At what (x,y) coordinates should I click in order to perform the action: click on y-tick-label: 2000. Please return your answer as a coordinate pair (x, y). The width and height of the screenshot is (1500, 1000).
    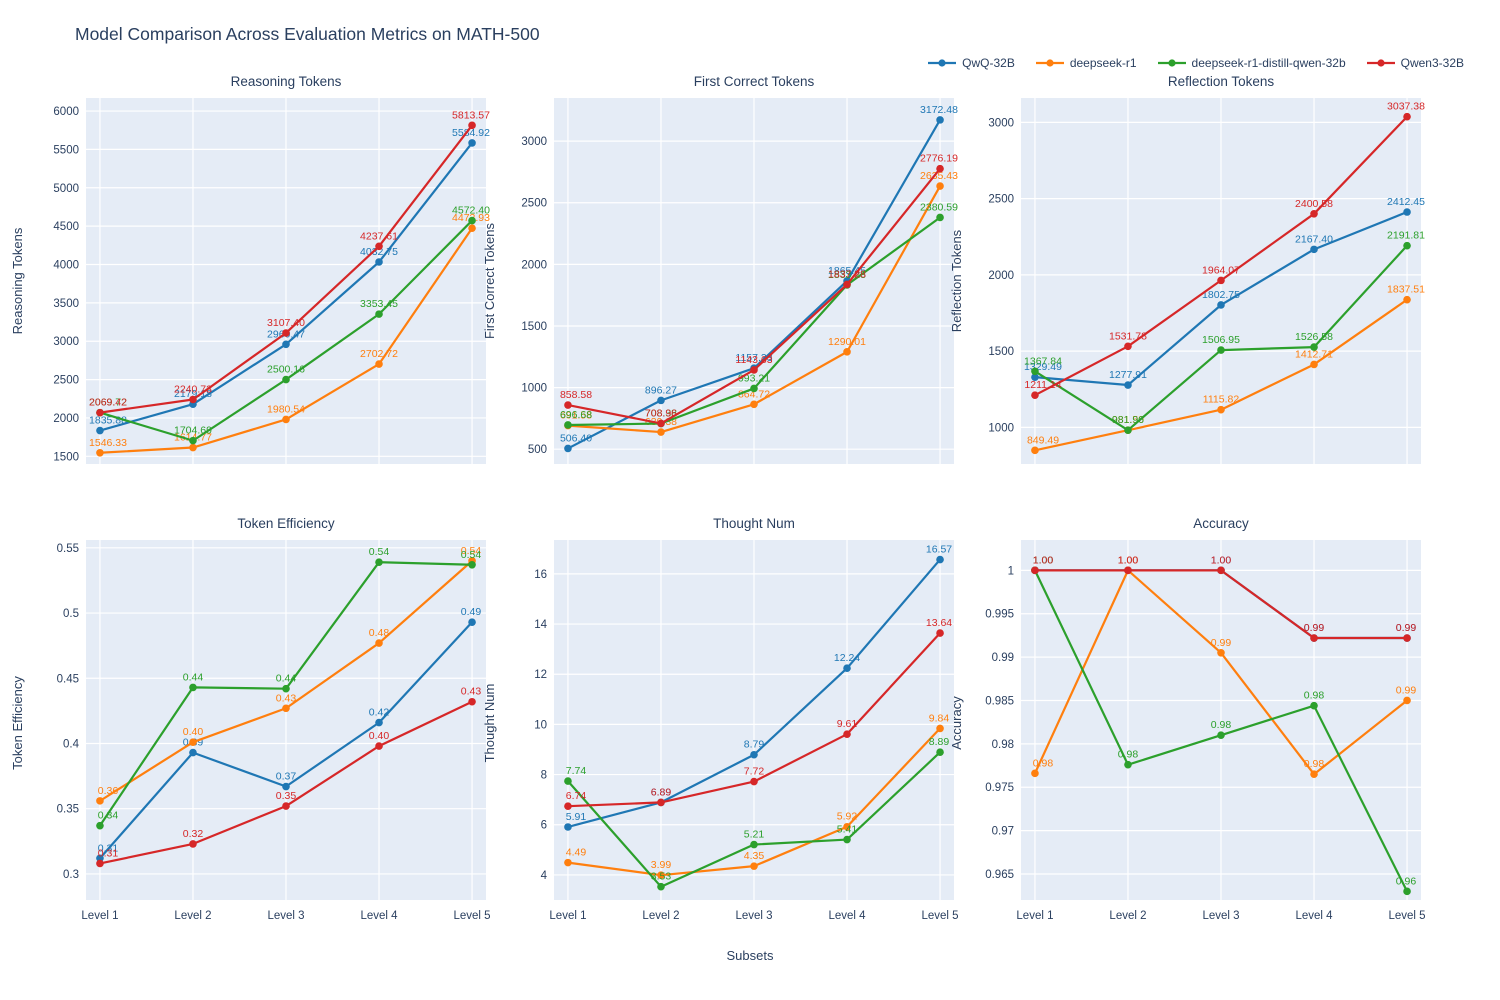
    Looking at the image, I should click on (66, 419).